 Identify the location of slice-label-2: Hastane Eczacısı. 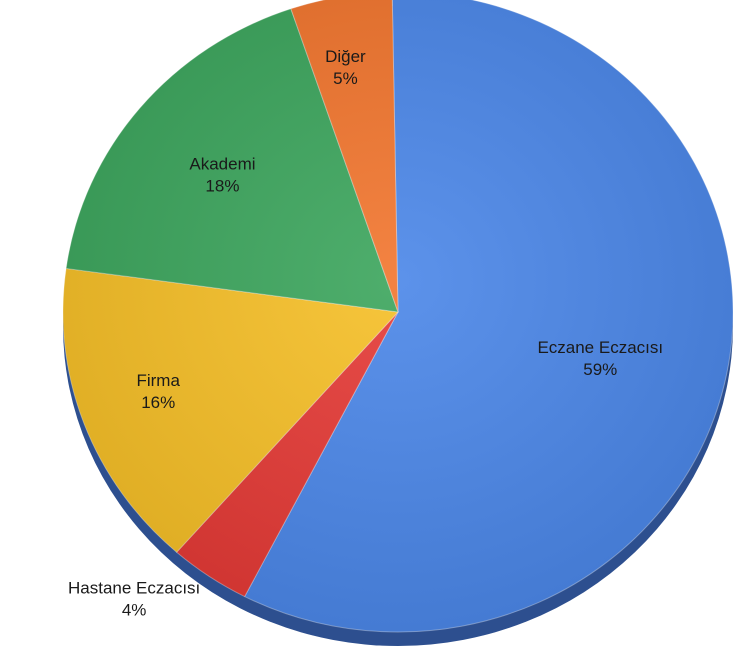
(134, 588).